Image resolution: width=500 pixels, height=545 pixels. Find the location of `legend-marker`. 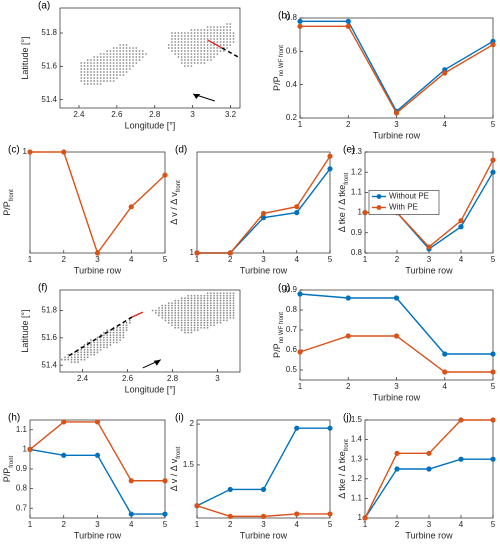

legend-marker is located at coordinates (379, 207).